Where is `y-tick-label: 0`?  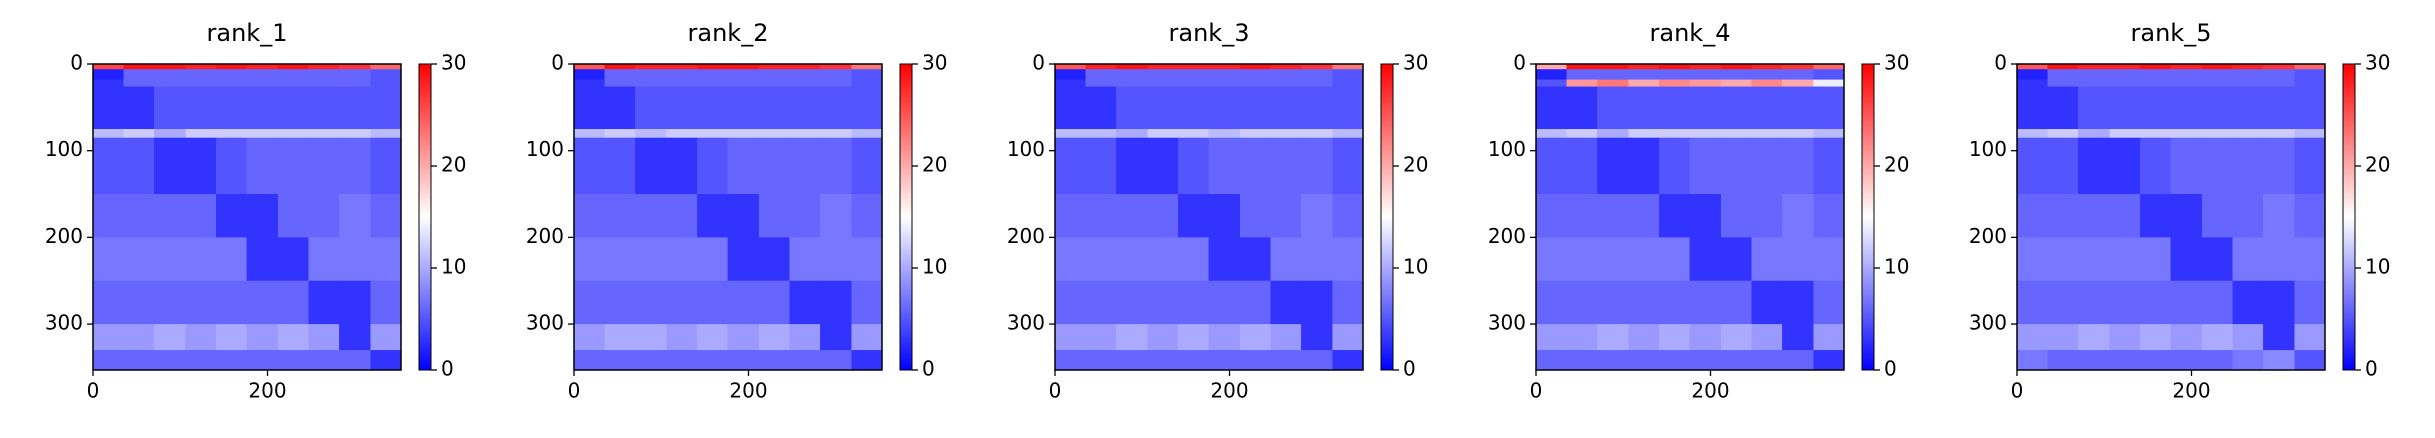
y-tick-label: 0 is located at coordinates (1519, 63).